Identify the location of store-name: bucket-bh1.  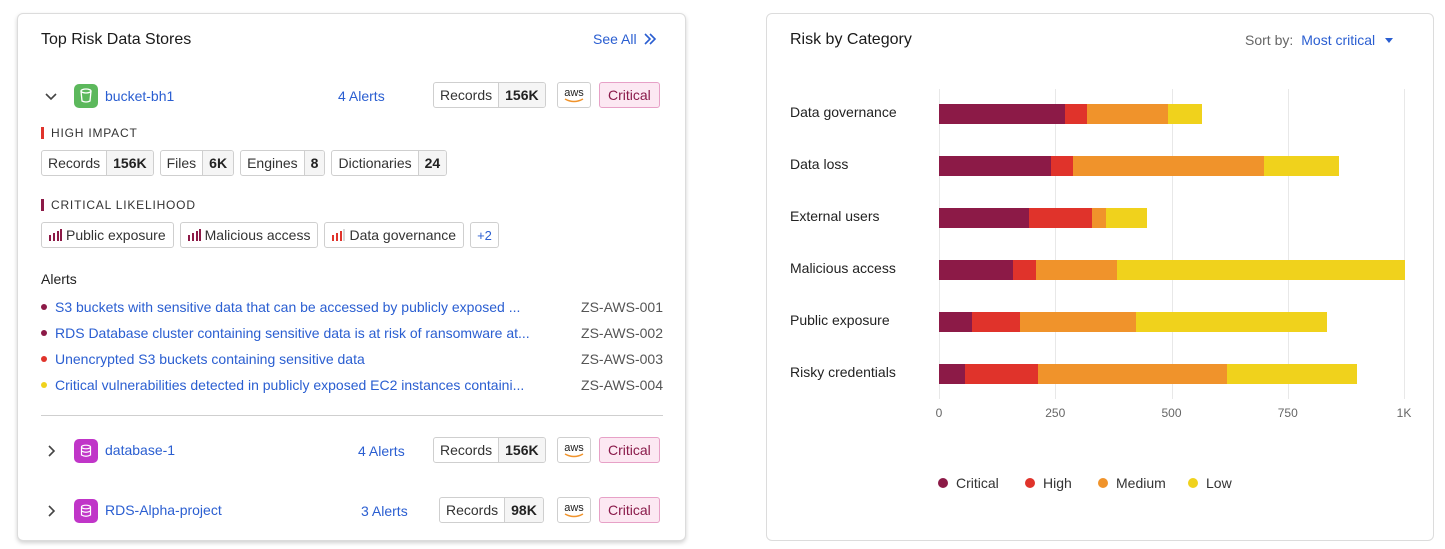
(140, 96).